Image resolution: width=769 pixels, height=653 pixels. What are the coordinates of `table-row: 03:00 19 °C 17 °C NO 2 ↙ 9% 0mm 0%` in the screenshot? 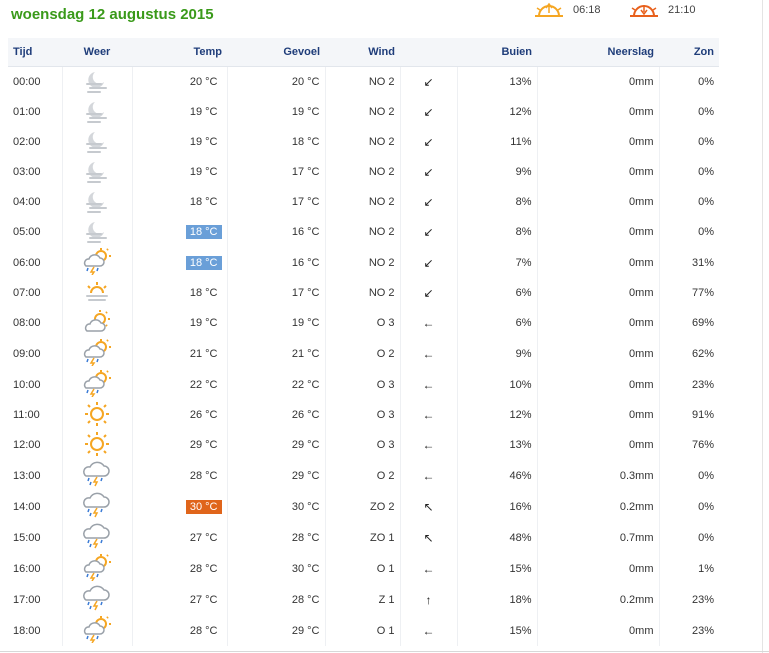 It's located at (363, 172).